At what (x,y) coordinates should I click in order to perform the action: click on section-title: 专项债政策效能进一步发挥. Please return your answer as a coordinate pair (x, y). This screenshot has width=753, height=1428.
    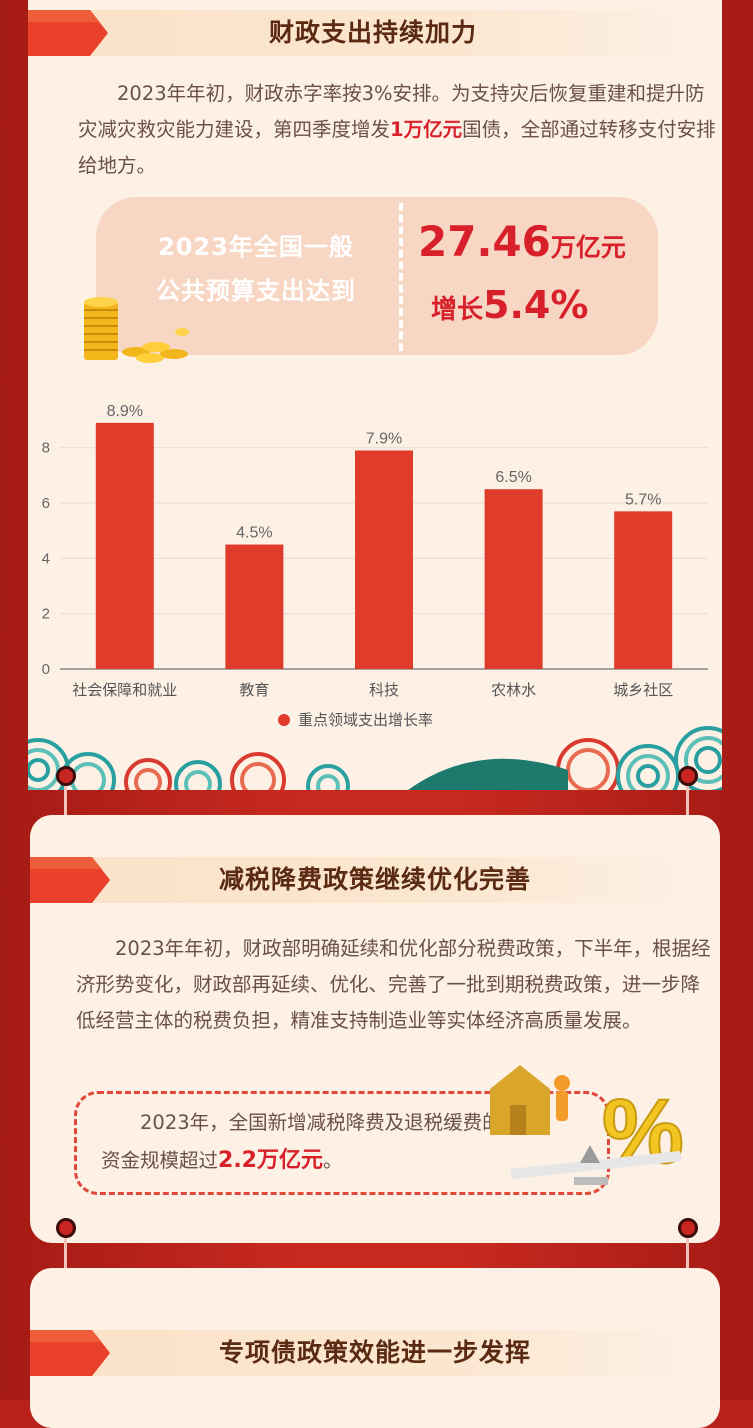
    Looking at the image, I should click on (374, 1352).